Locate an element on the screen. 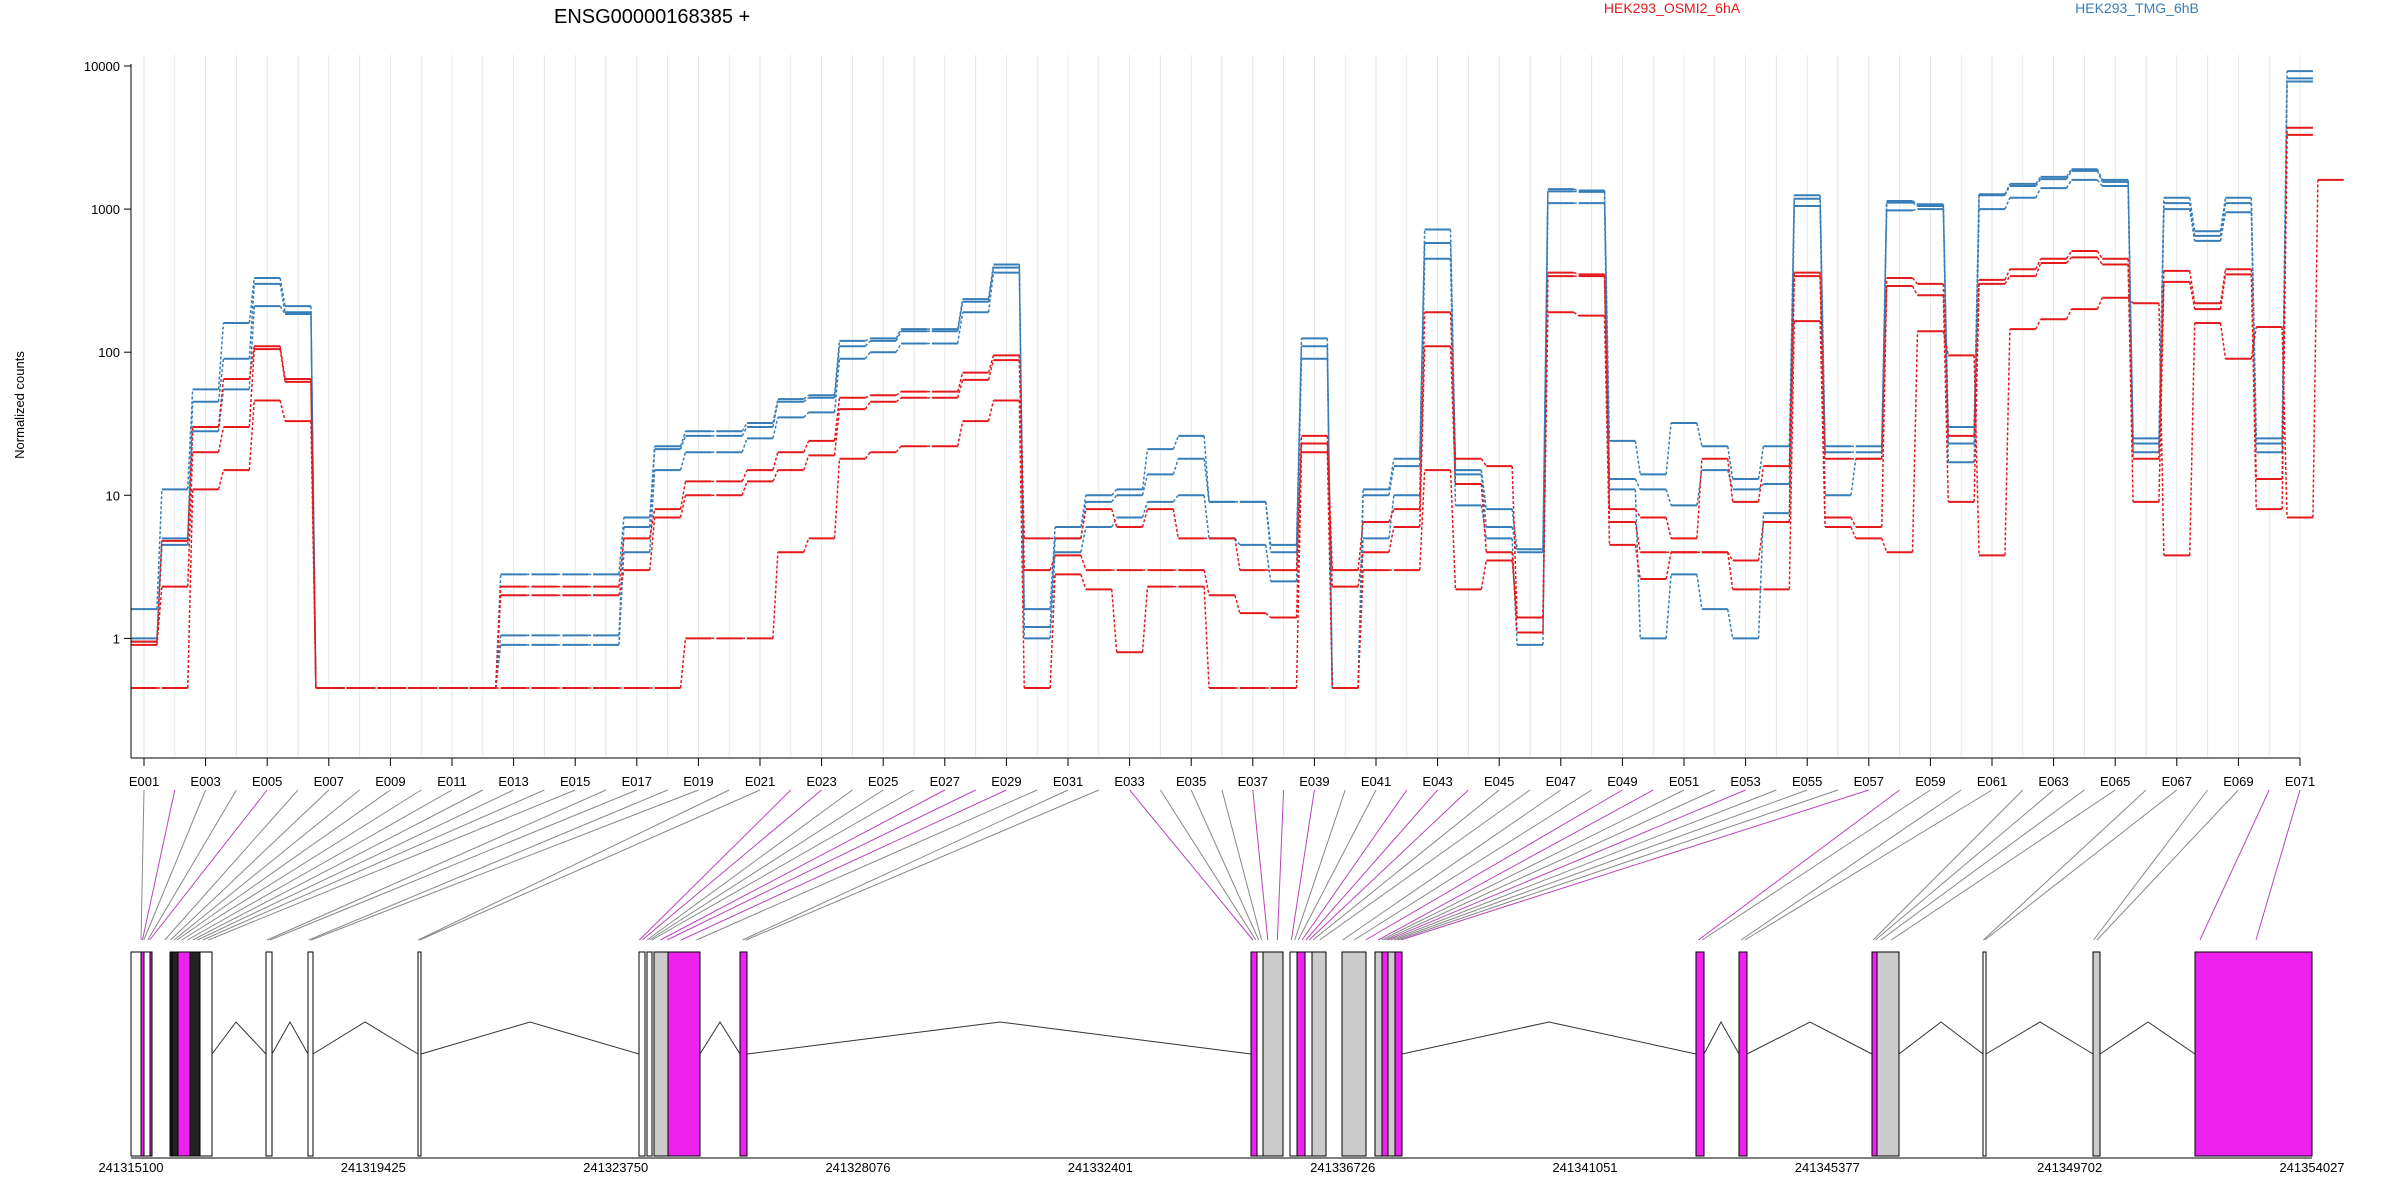 The width and height of the screenshot is (2400, 1200). x-tick-label: E049 is located at coordinates (1622, 781).